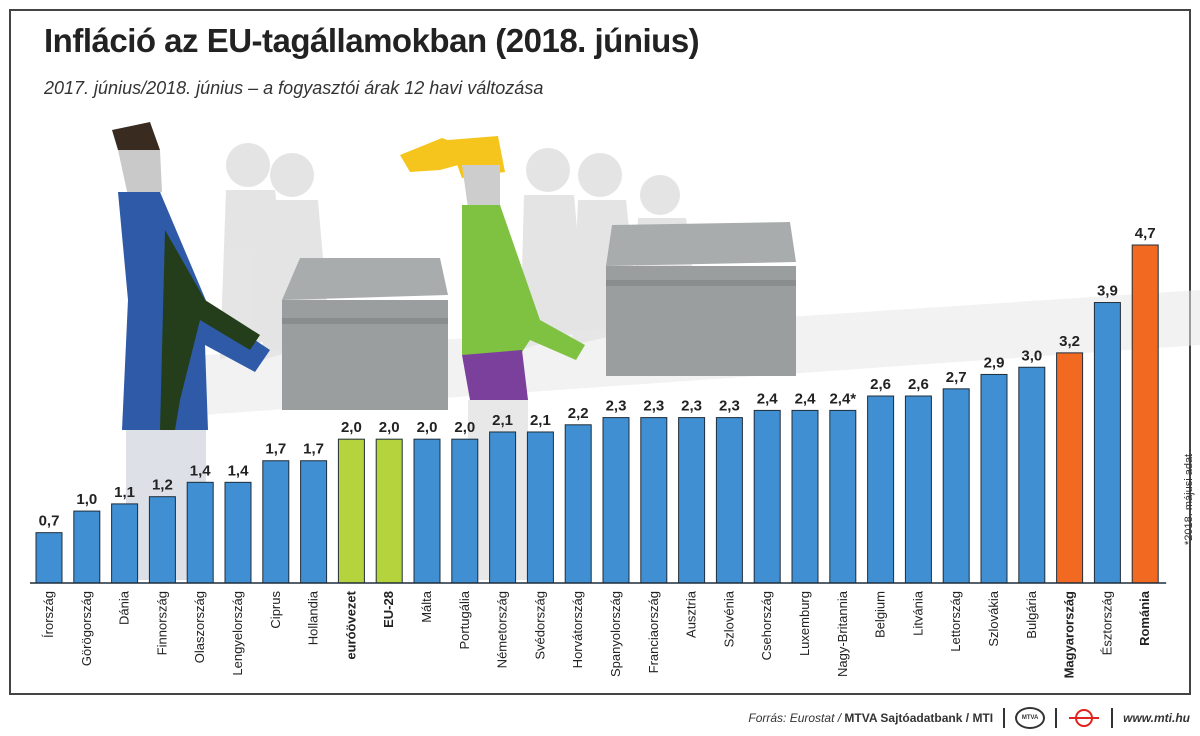 The height and width of the screenshot is (736, 1200). I want to click on bar-olaszorszag, so click(200, 532).